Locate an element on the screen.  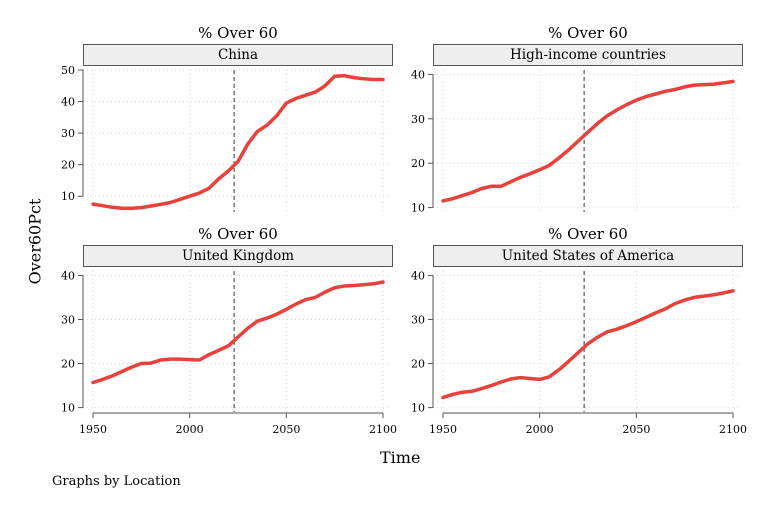
panel-strip-usa: United States of America is located at coordinates (588, 256).